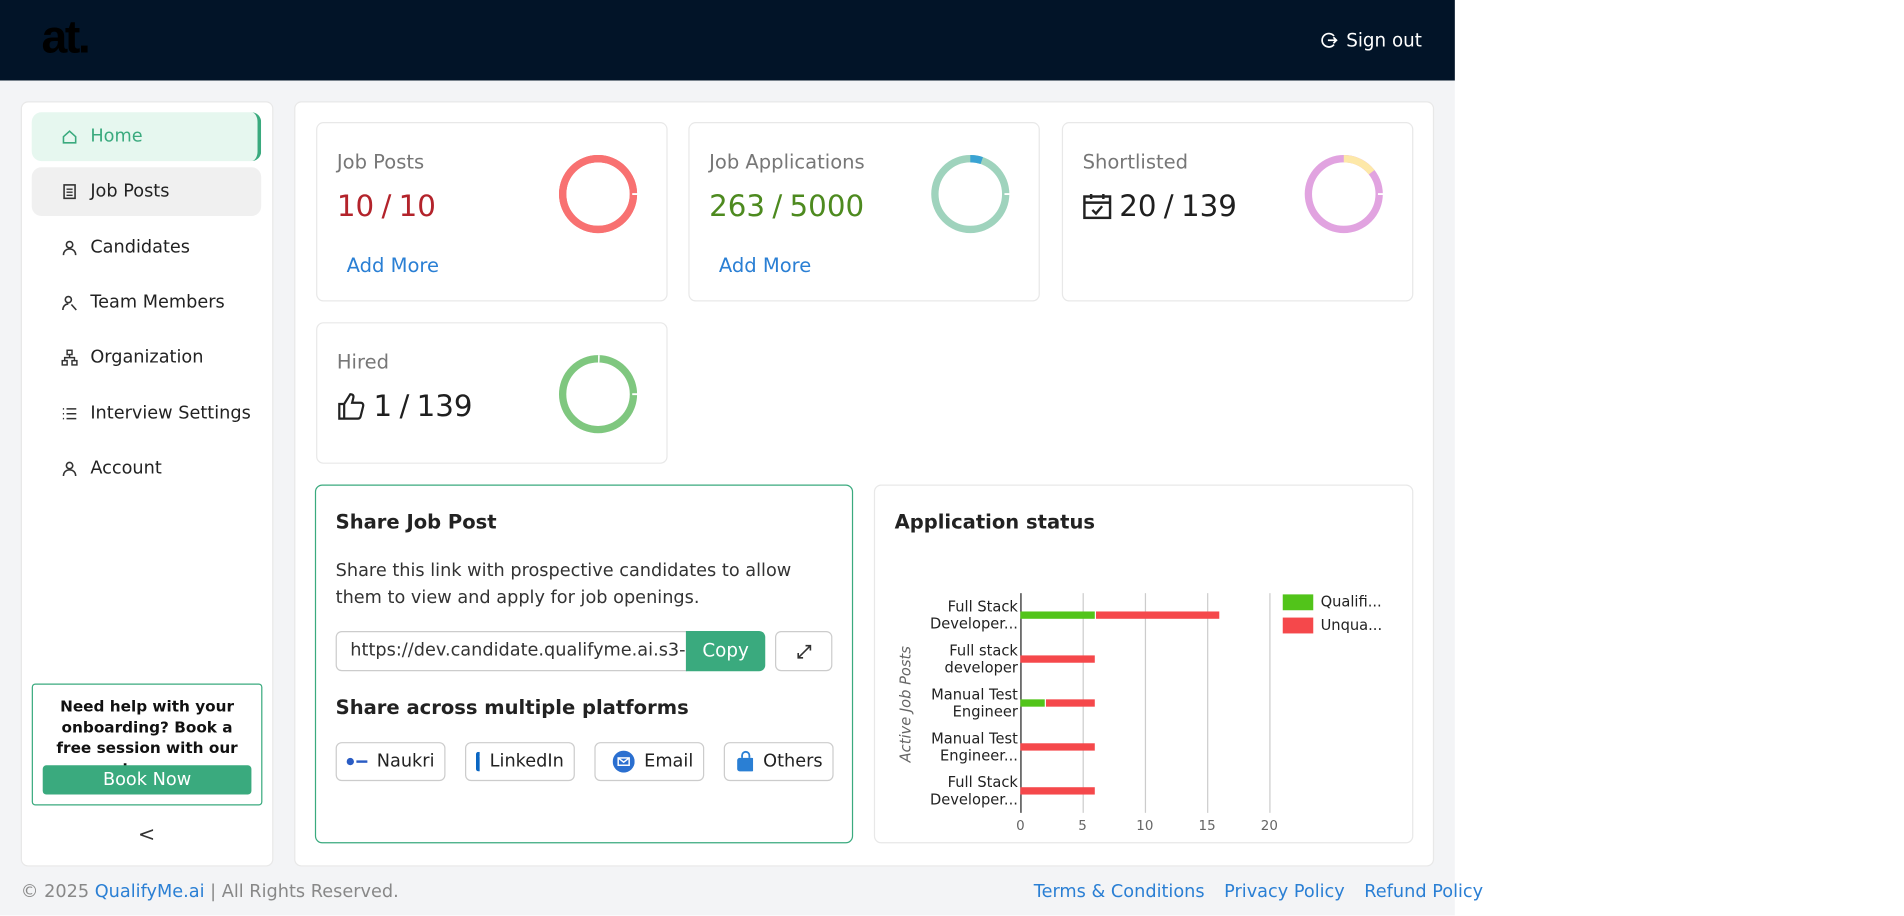  Describe the element at coordinates (1424, 892) in the screenshot. I see `footer-link: Refund Policy` at that location.